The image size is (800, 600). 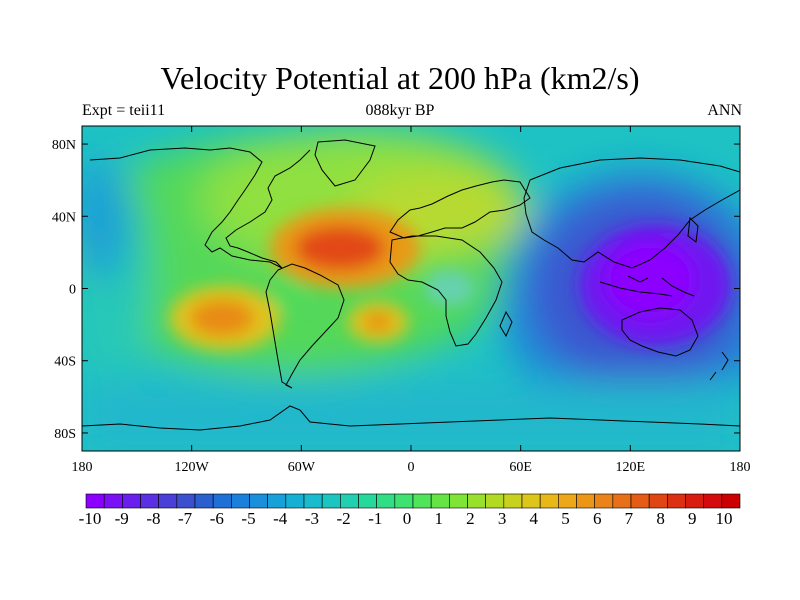 What do you see at coordinates (724, 518) in the screenshot?
I see `colorbar-label: 10` at bounding box center [724, 518].